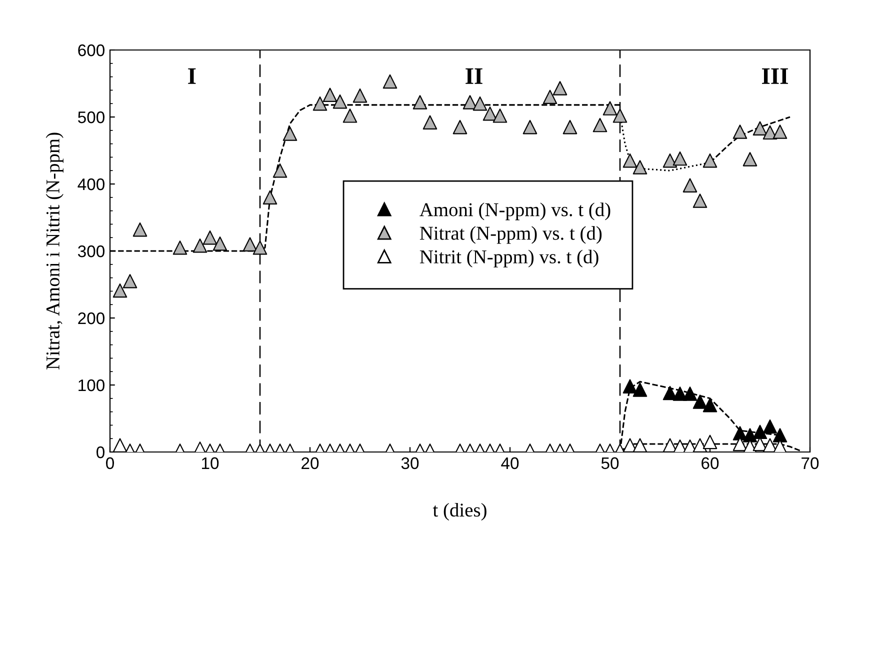 The width and height of the screenshot is (895, 660). What do you see at coordinates (100, 452) in the screenshot?
I see `y-tick-label: 0` at bounding box center [100, 452].